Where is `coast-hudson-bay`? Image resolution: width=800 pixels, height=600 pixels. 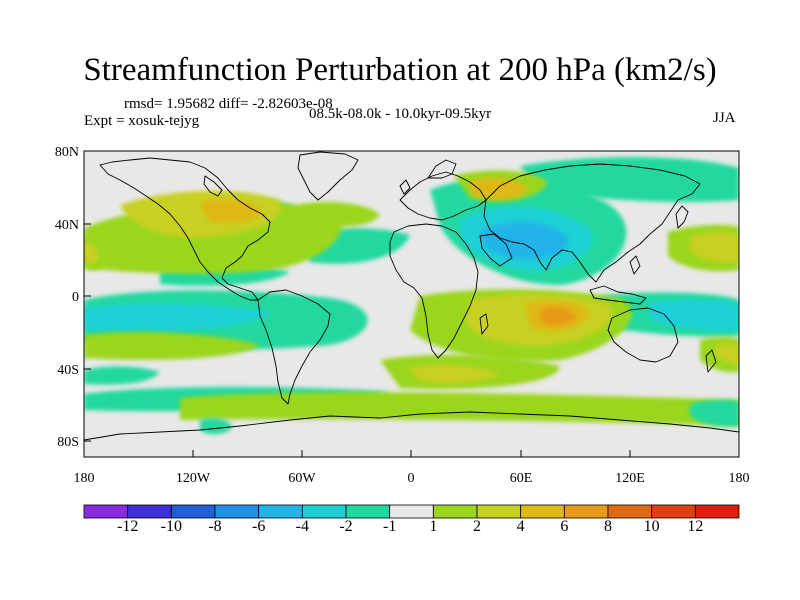 coast-hudson-bay is located at coordinates (213, 186).